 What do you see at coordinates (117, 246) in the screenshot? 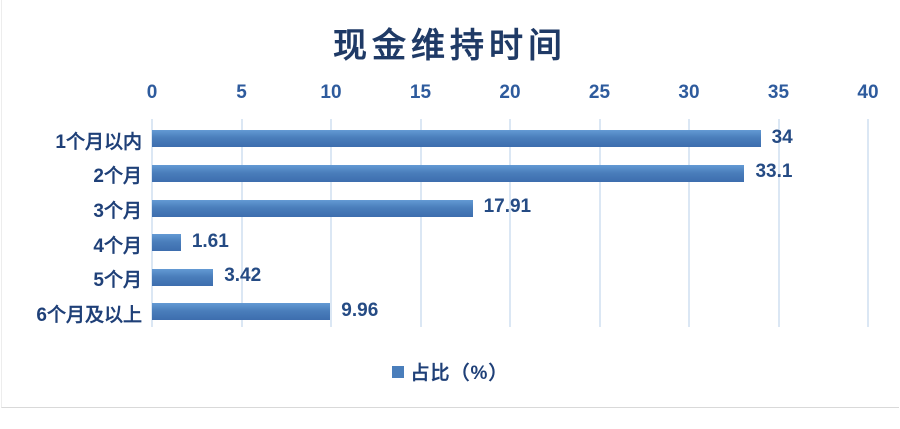
I see `category-label: 4个月` at bounding box center [117, 246].